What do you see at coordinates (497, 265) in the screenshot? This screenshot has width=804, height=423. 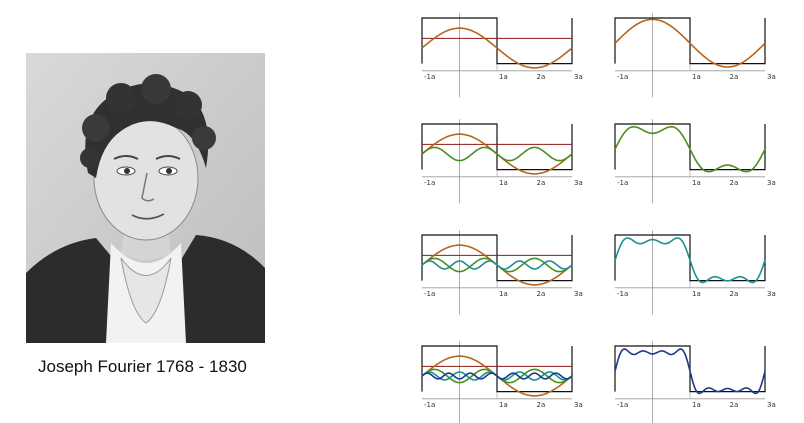 I see `harmonic-5-curve` at bounding box center [497, 265].